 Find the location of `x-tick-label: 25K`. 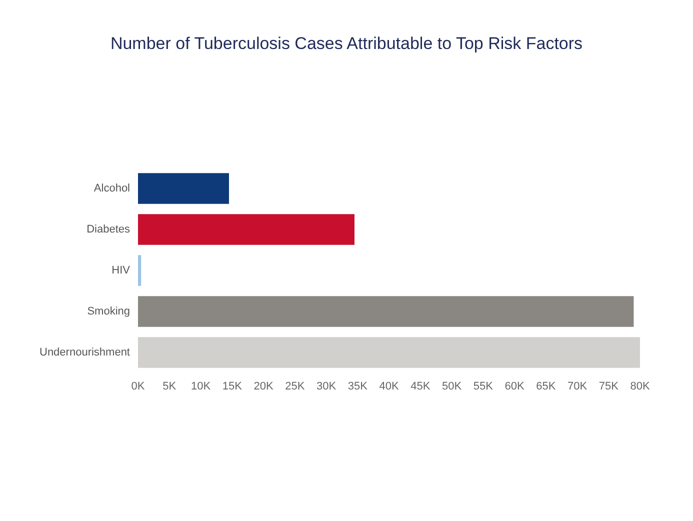

x-tick-label: 25K is located at coordinates (295, 386).